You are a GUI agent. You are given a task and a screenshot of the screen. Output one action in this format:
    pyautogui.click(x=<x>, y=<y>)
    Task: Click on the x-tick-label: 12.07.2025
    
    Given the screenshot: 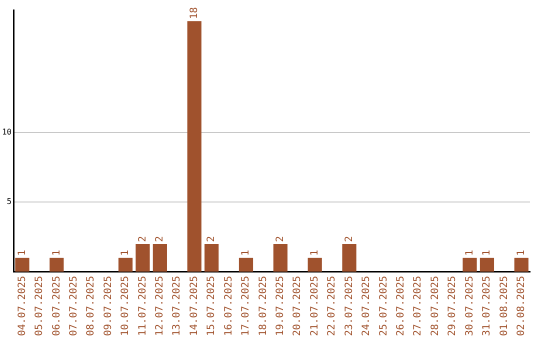 What is the action you would take?
    pyautogui.click(x=160, y=306)
    